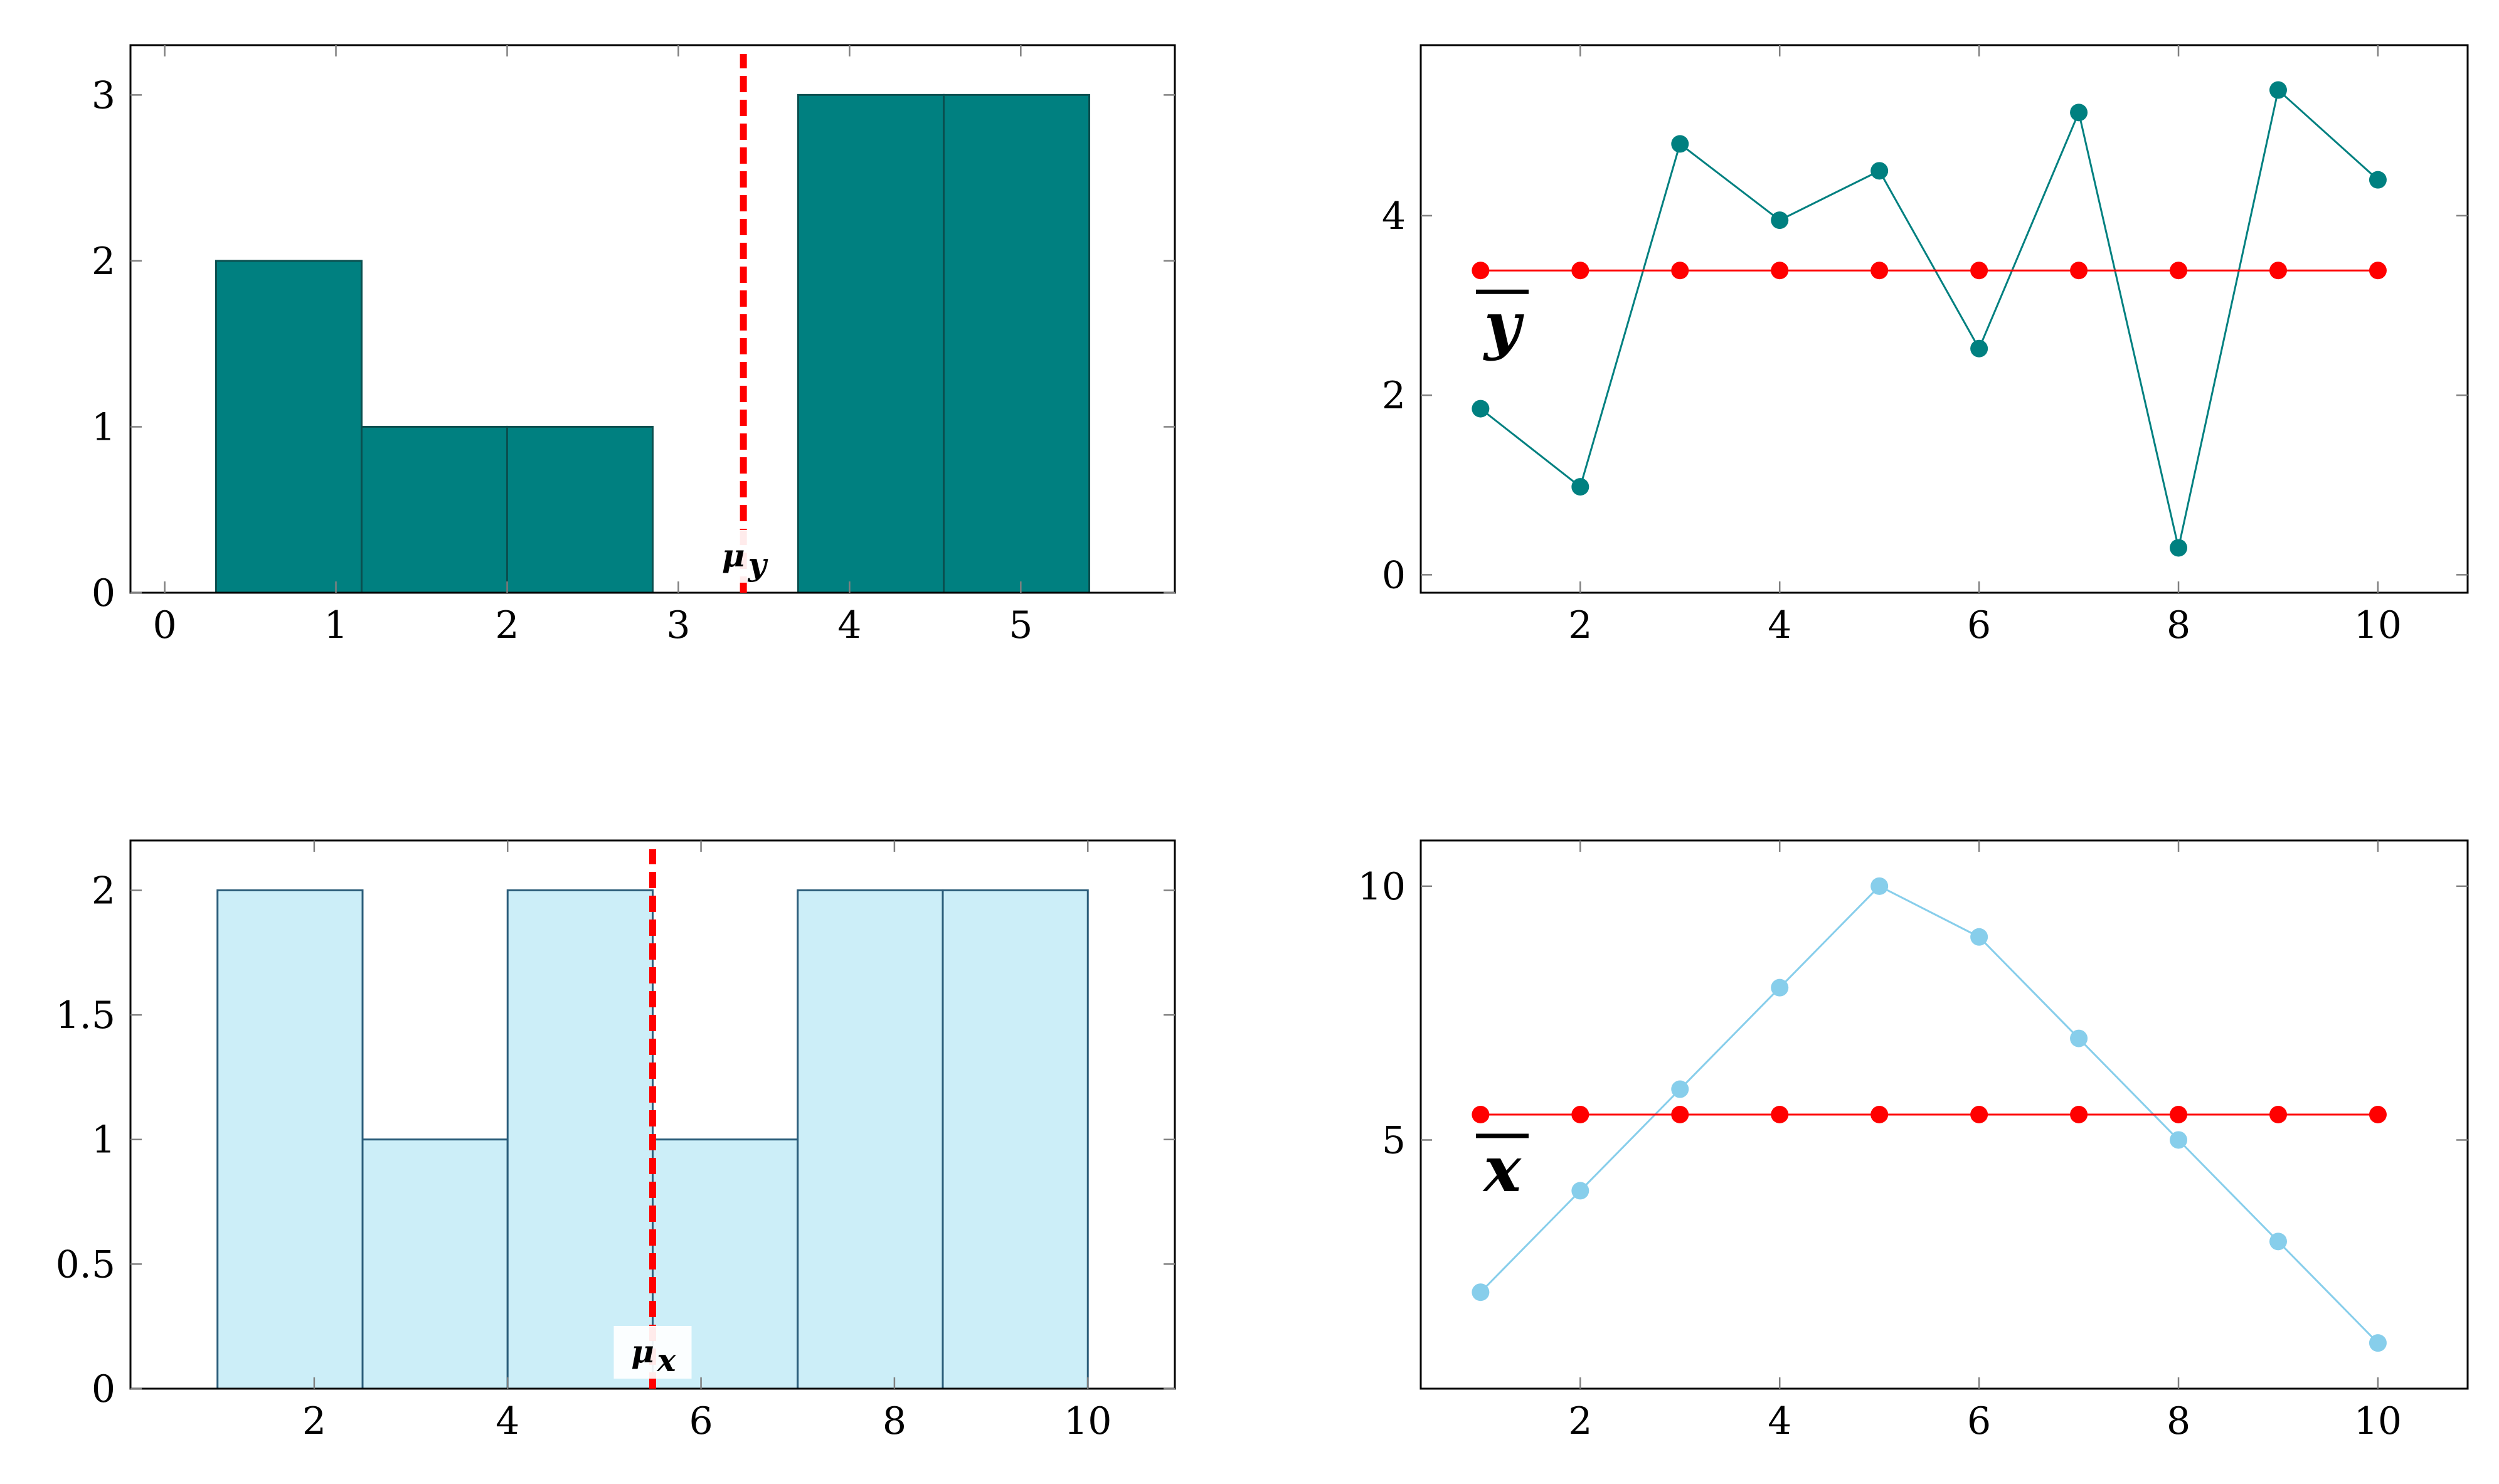 The width and height of the screenshot is (2499, 1484). Describe the element at coordinates (1382, 887) in the screenshot. I see `y-tick-label: 10` at that location.